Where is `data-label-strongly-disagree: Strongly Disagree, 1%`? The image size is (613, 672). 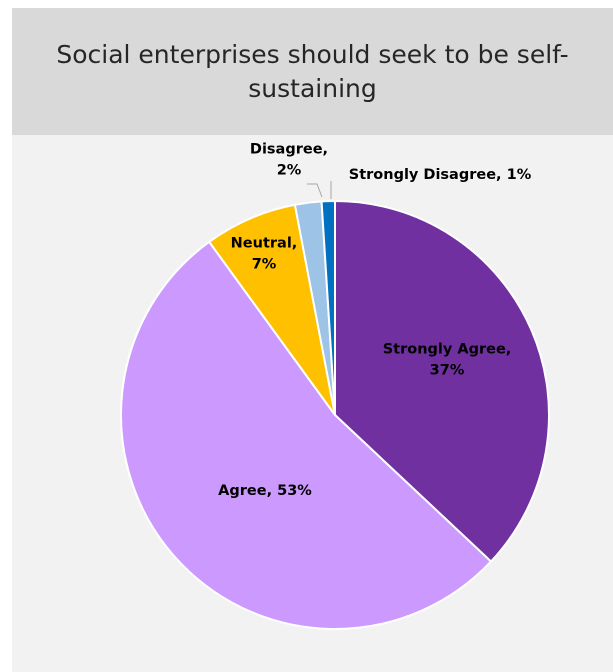
data-label-strongly-disagree: Strongly Disagree, 1% is located at coordinates (440, 175).